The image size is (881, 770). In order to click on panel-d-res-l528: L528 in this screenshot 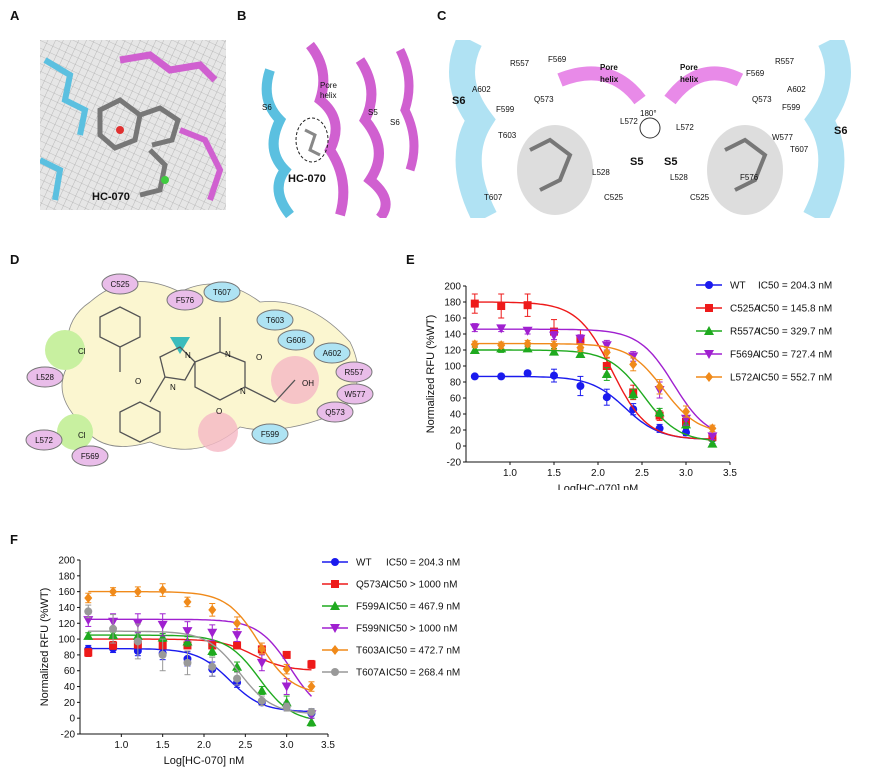, I will do `click(45, 377)`.